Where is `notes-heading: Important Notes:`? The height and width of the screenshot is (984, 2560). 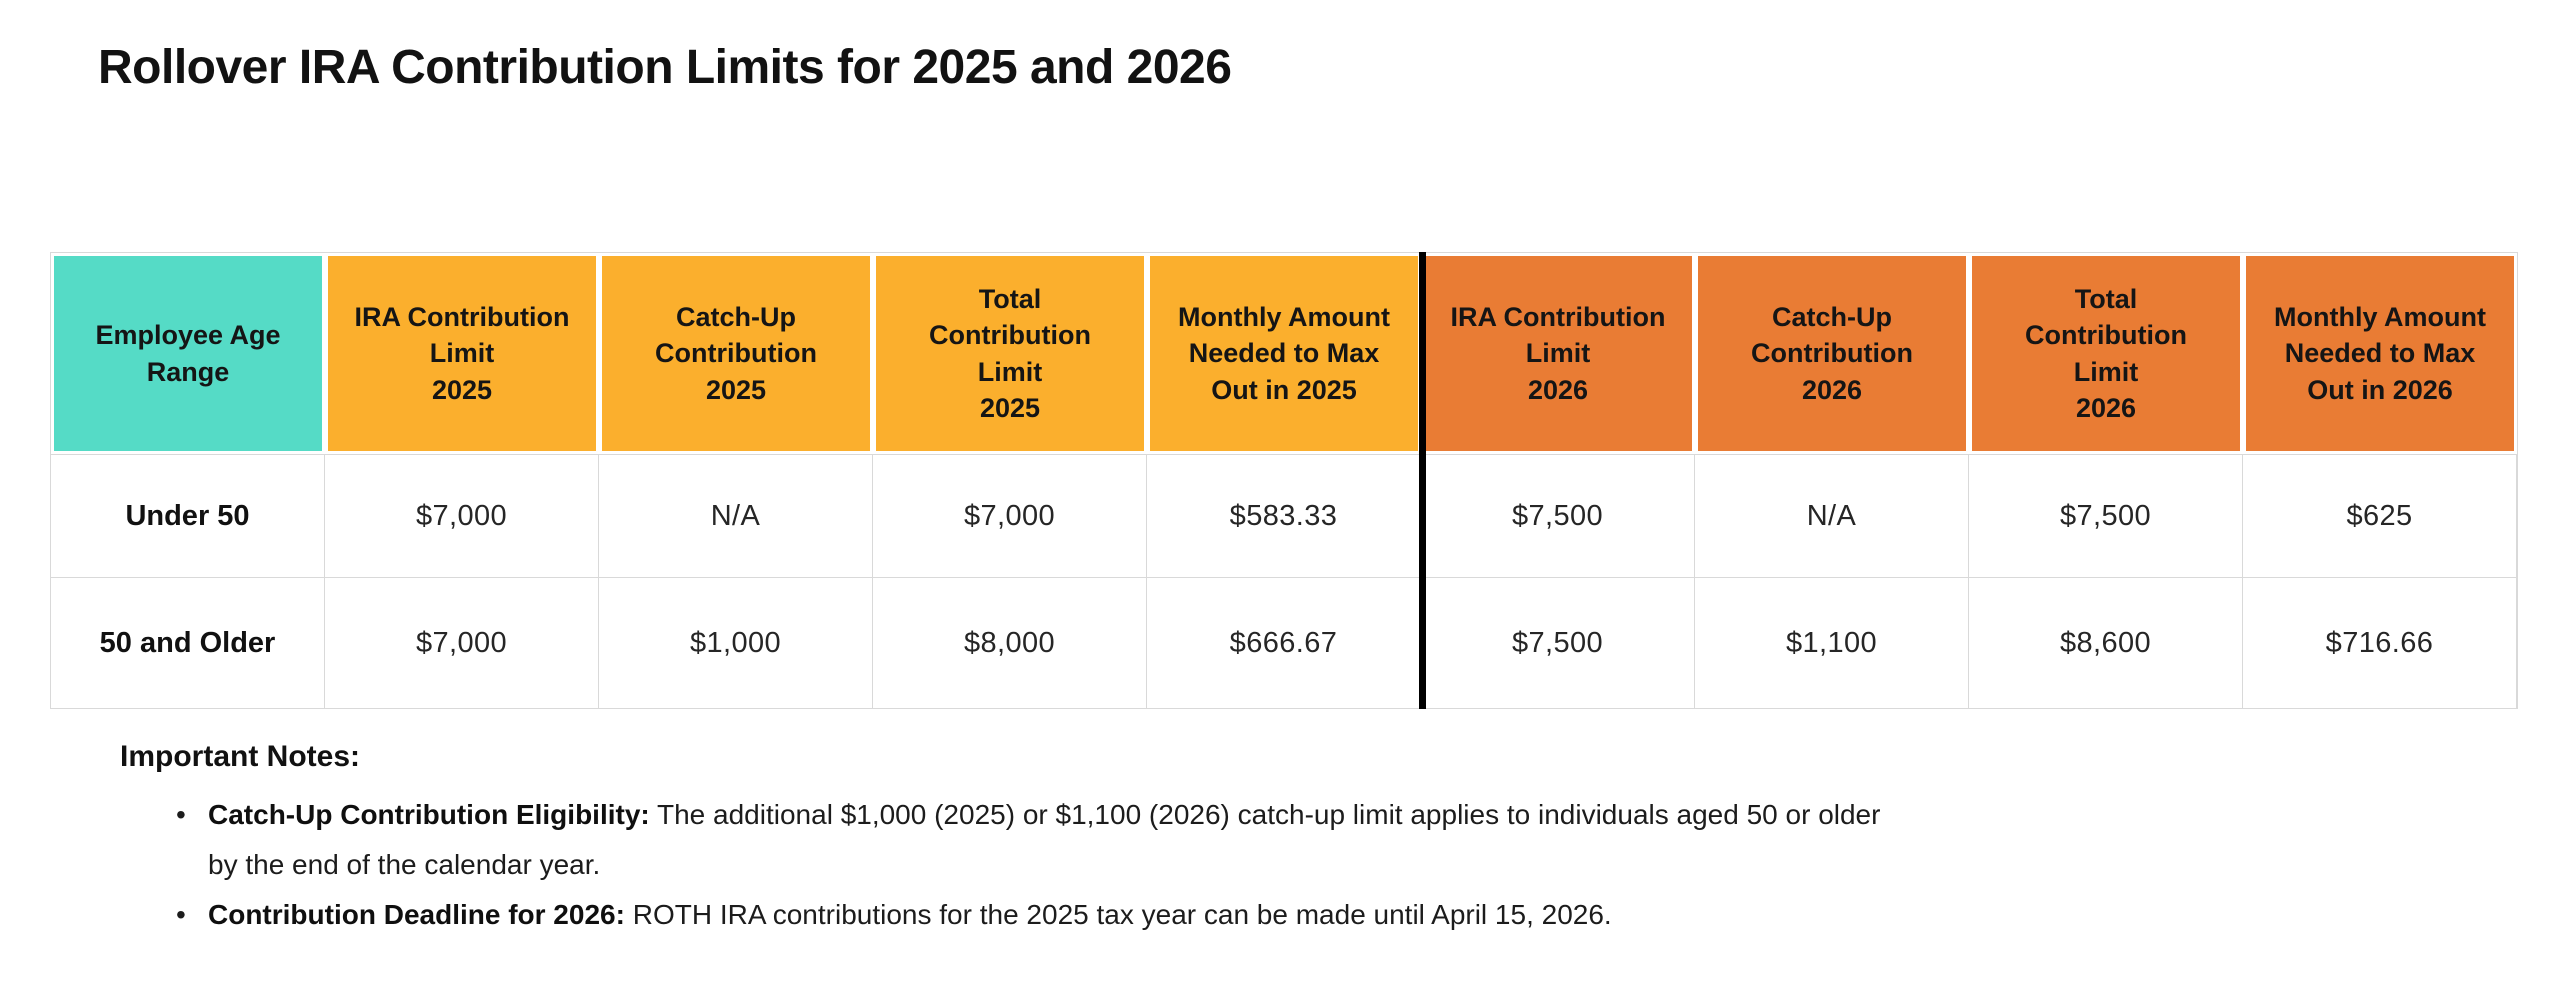 notes-heading: Important Notes: is located at coordinates (240, 756).